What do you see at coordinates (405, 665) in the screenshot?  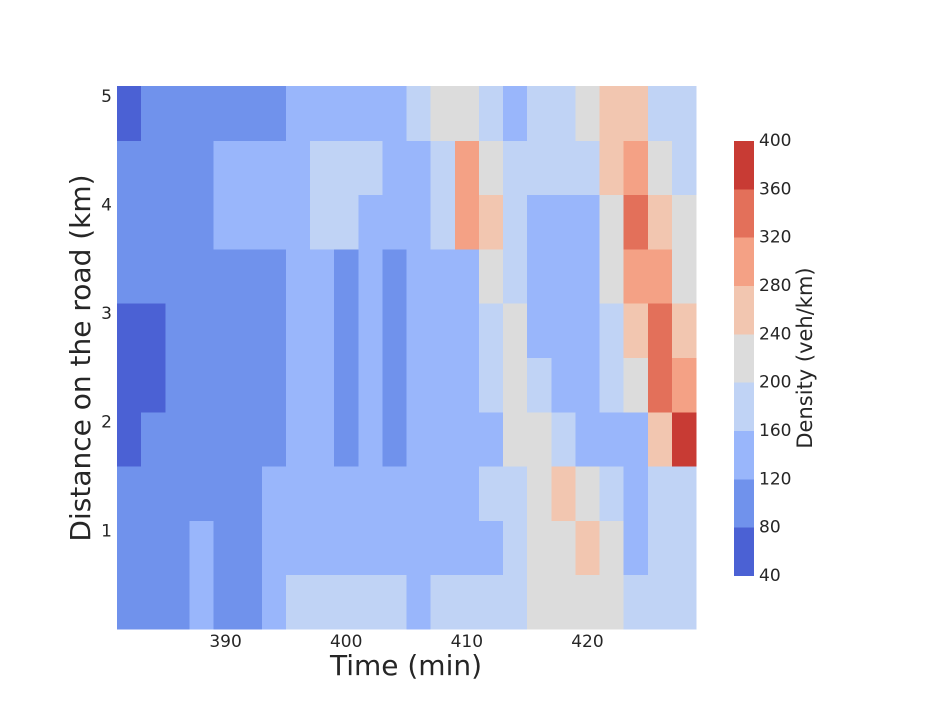 I see `x-axis-label: Time (min)` at bounding box center [405, 665].